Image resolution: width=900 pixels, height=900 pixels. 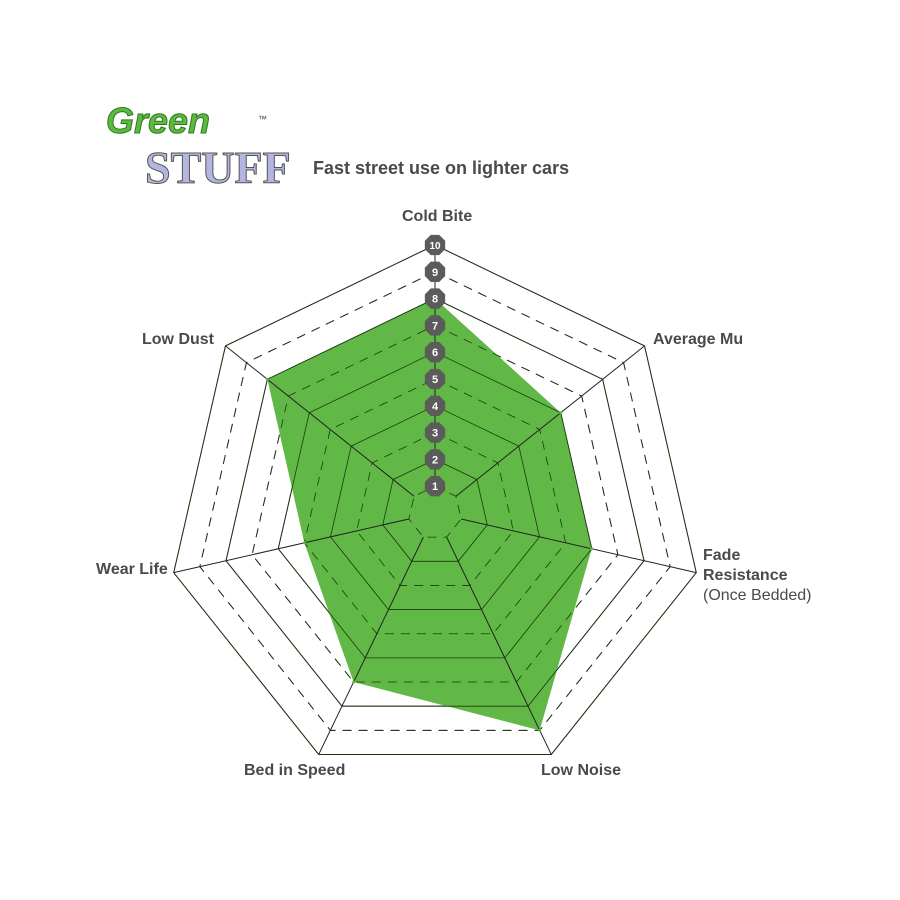 I want to click on tick-label-1: 1, so click(x=435, y=487).